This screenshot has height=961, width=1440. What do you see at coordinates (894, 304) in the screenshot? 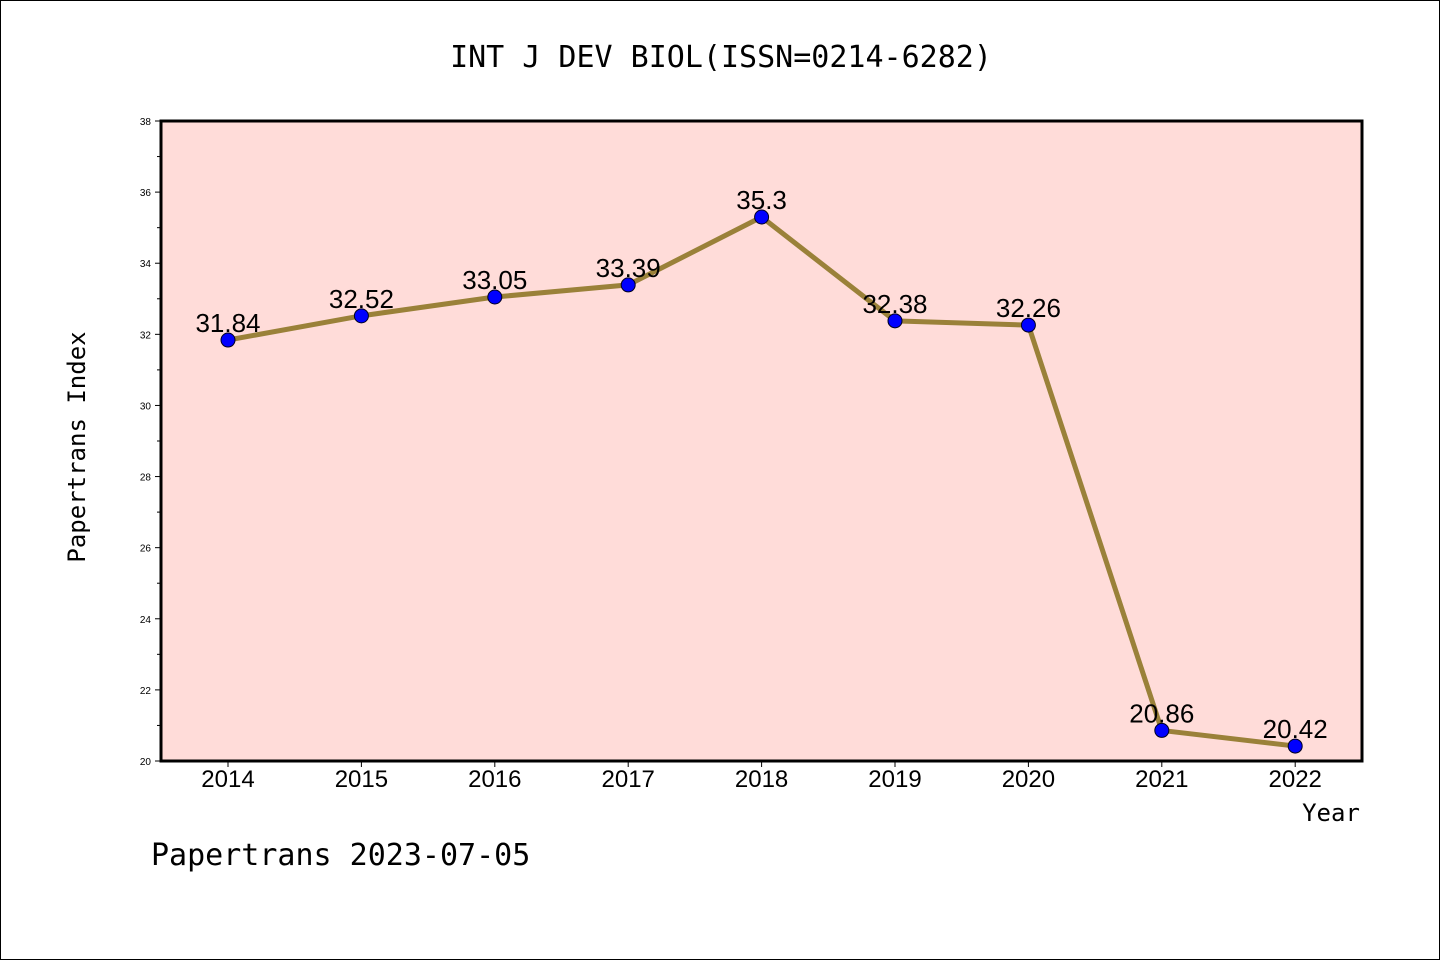
I see `data-label: 32.38` at bounding box center [894, 304].